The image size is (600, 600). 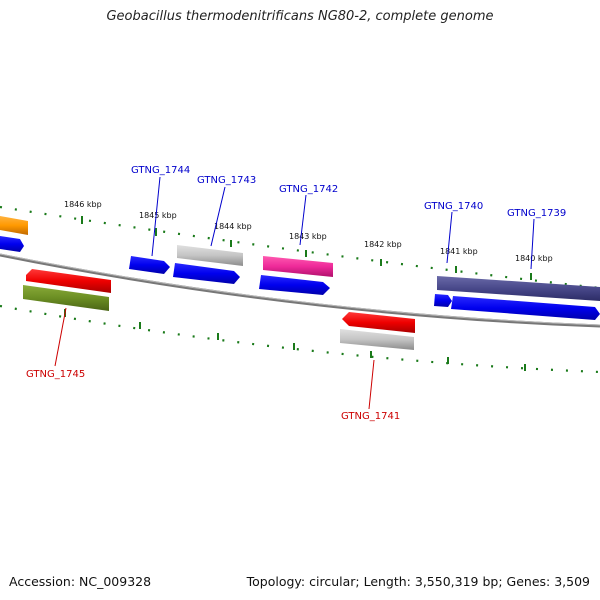 I want to click on gene-olive-feature, so click(x=66, y=298).